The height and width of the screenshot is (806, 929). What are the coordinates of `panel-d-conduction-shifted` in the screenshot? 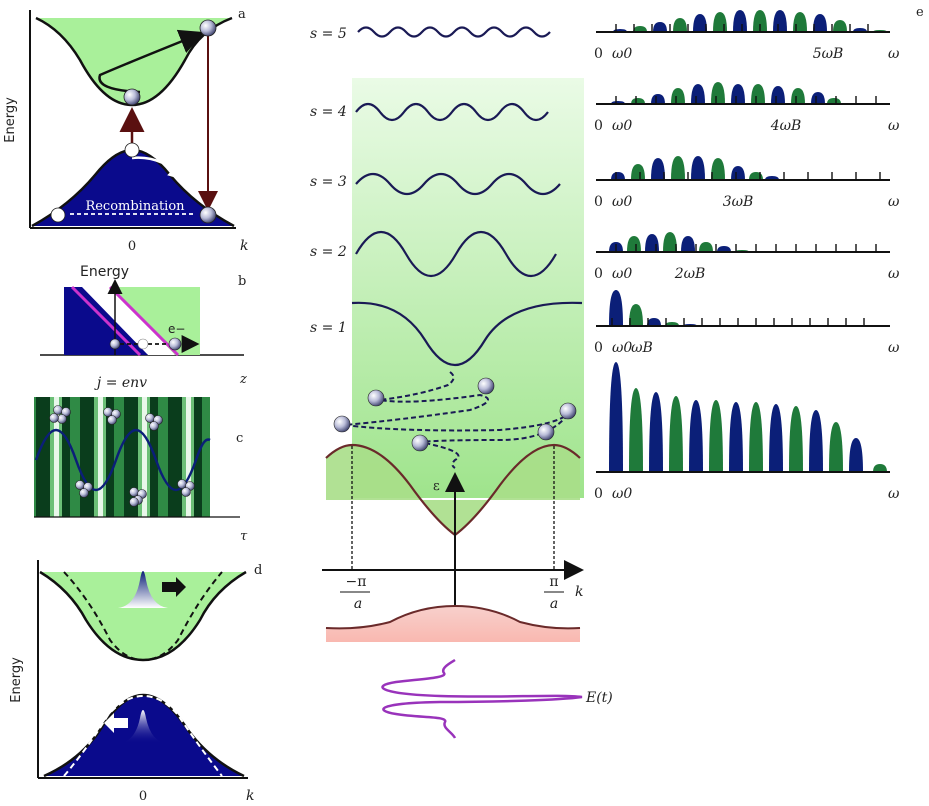 It's located at (143, 616).